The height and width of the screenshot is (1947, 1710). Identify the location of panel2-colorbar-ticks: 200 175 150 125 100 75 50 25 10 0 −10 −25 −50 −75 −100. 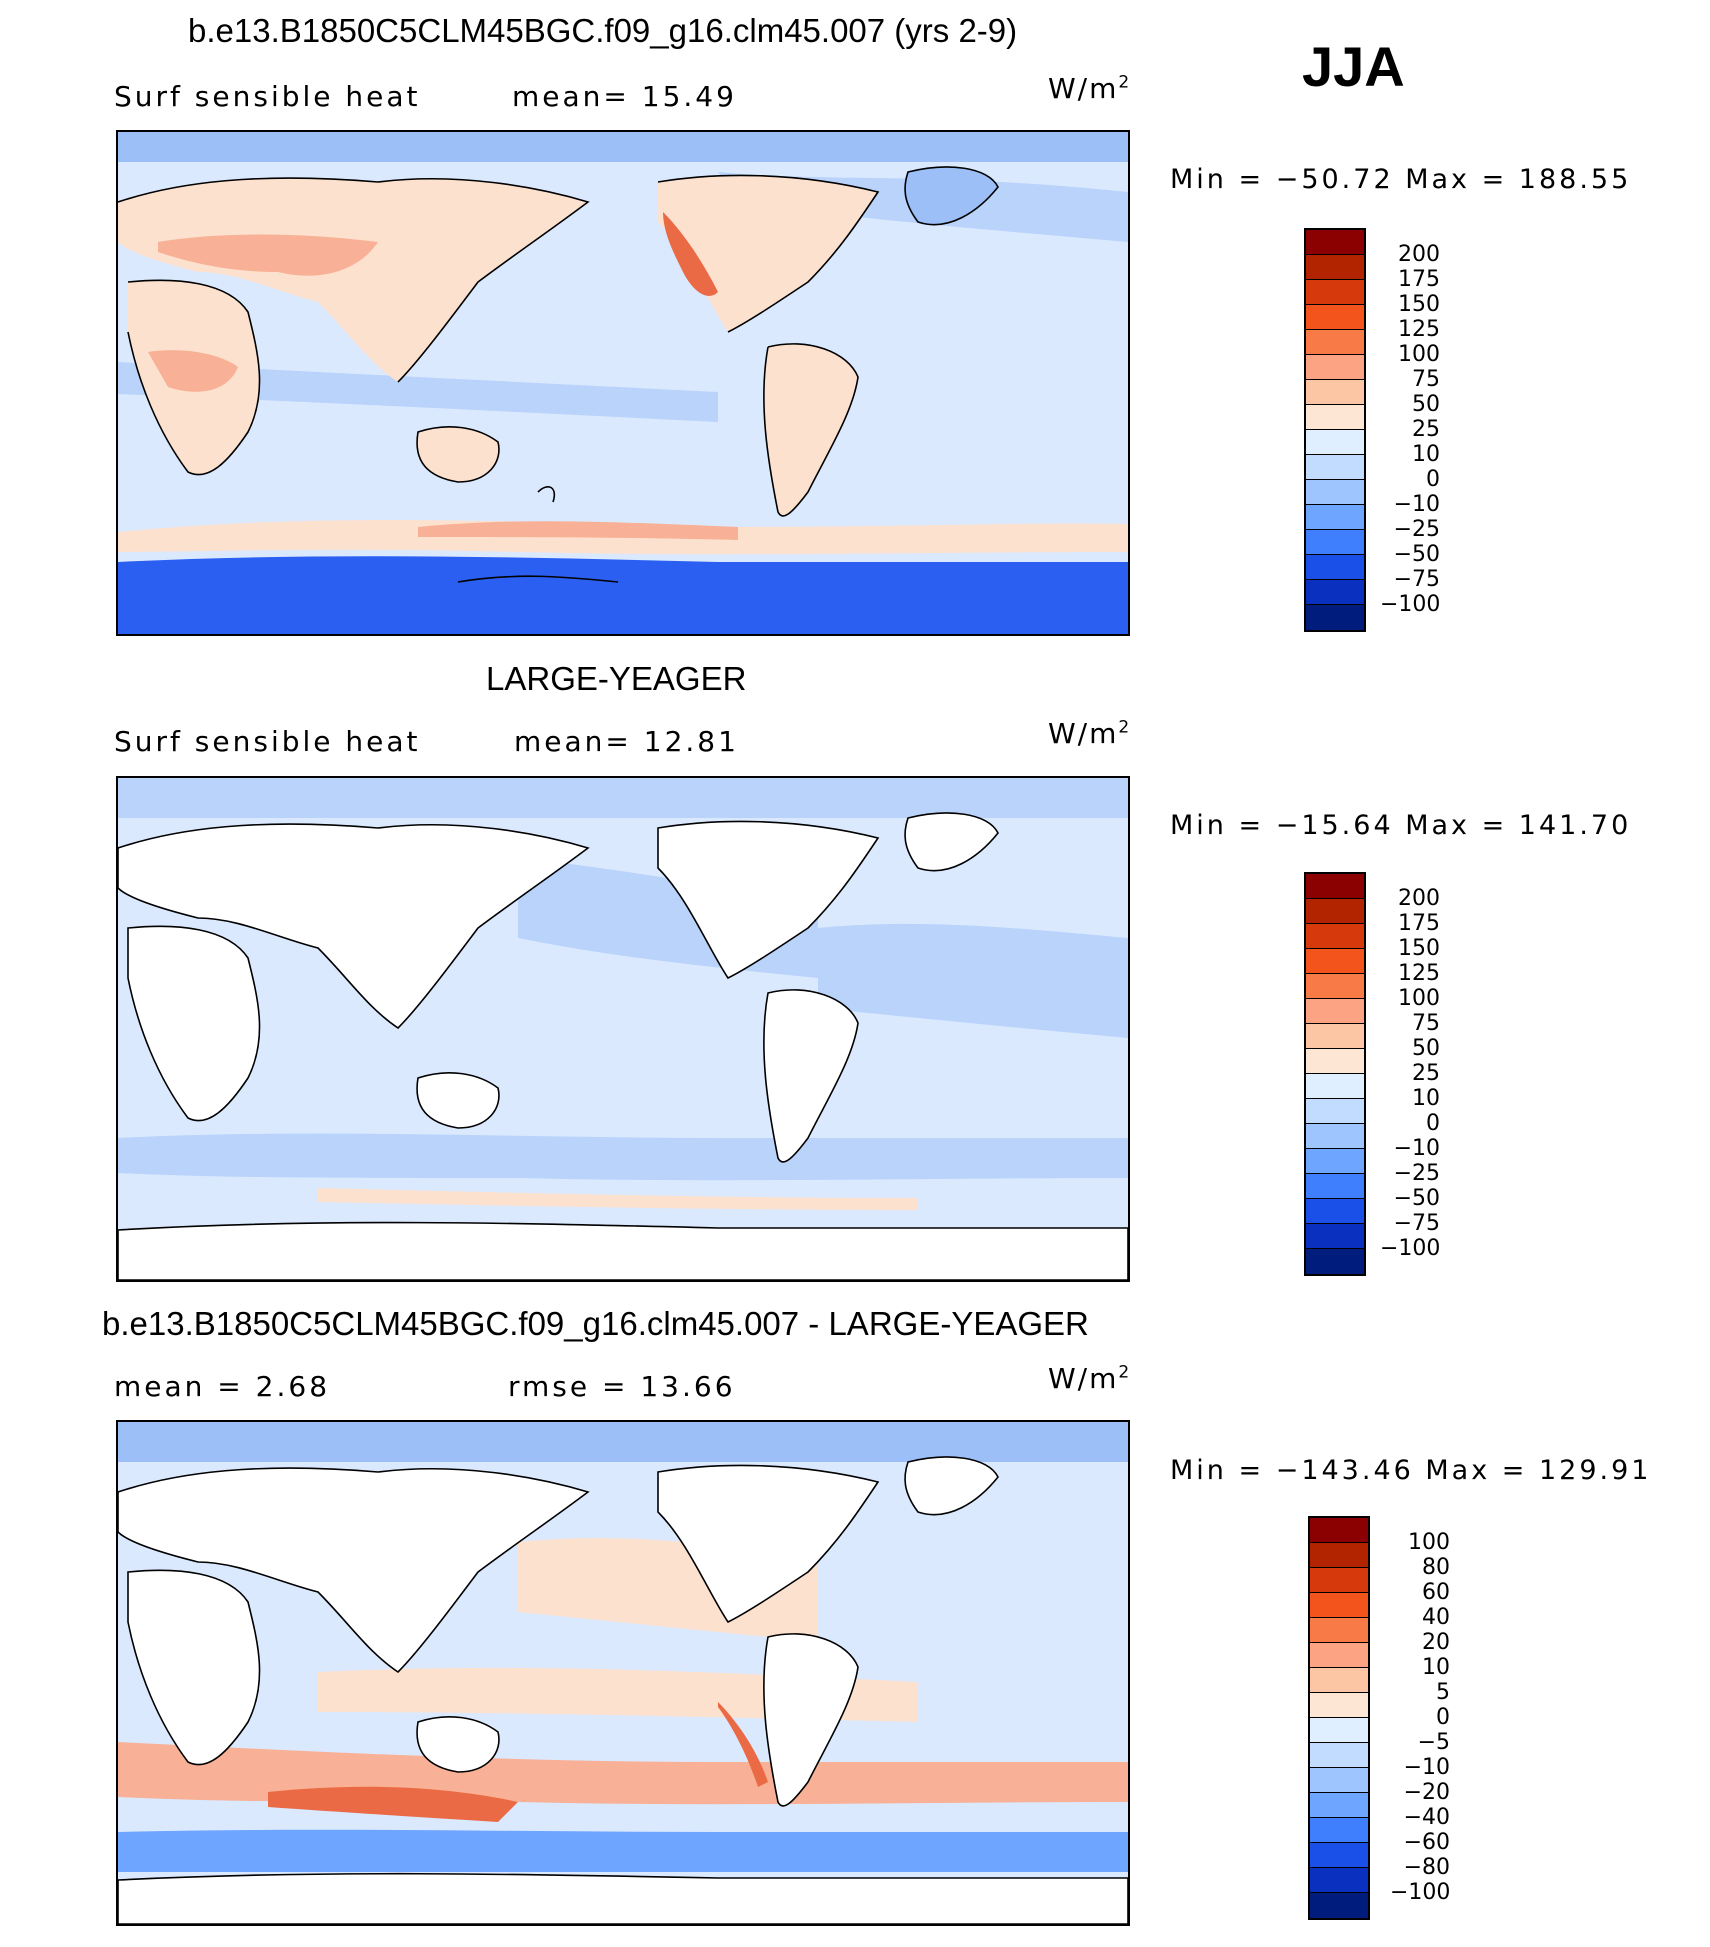
(1410, 1073).